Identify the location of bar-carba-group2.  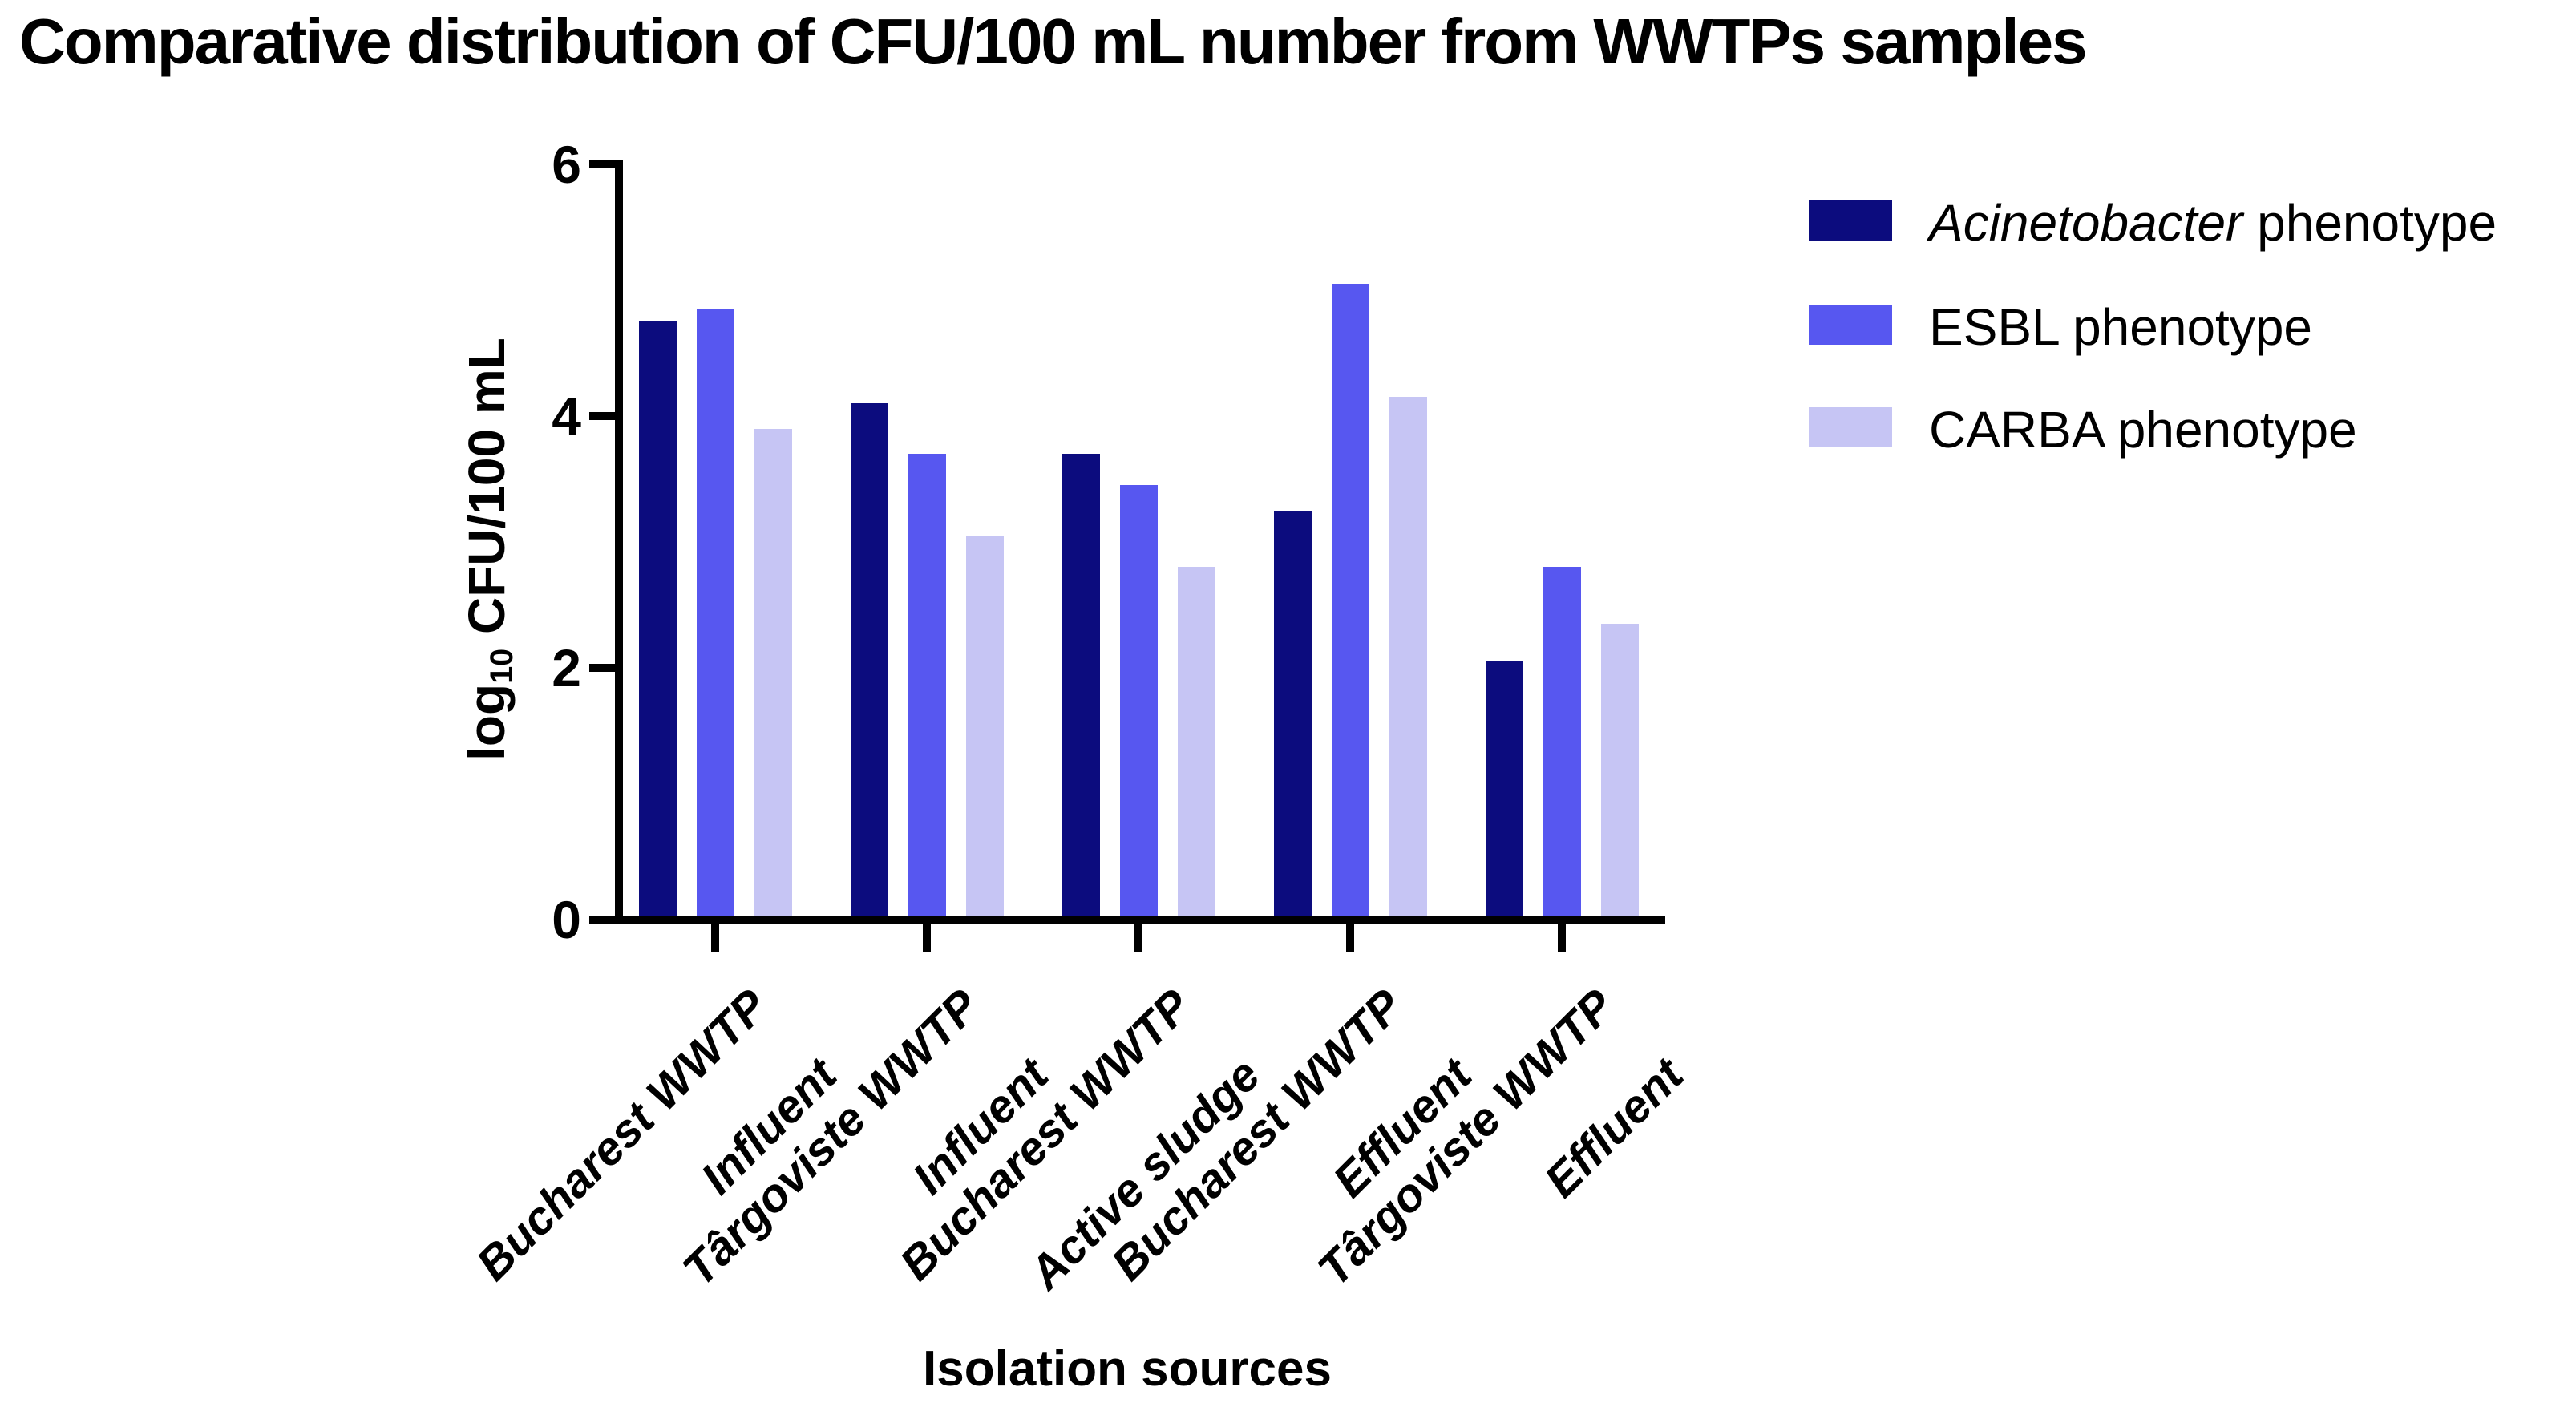
(985, 726).